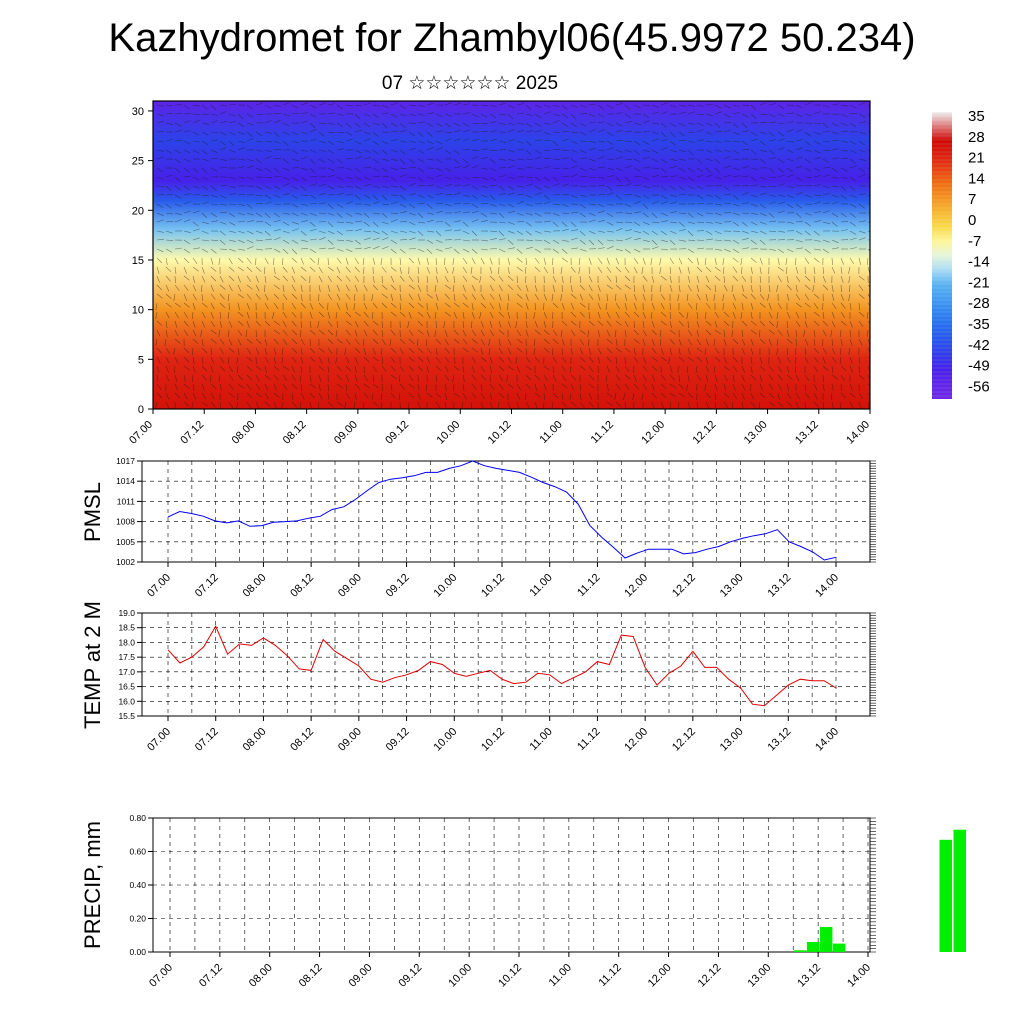 Image resolution: width=1024 pixels, height=1024 pixels. What do you see at coordinates (506, 511) in the screenshot?
I see `pmsl-frame` at bounding box center [506, 511].